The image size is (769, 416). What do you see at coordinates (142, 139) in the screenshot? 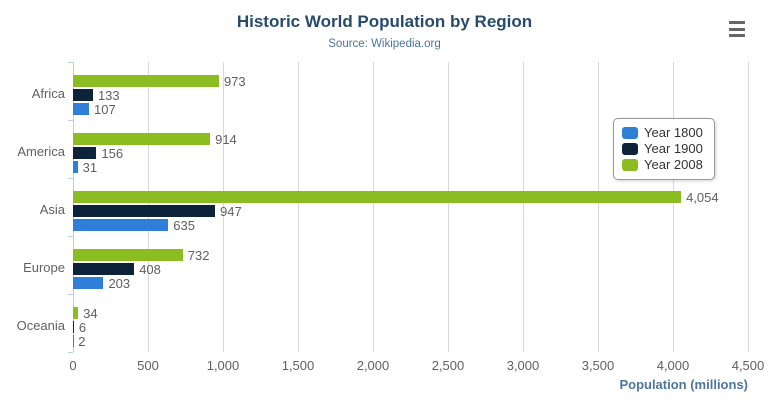
I see `bar-america-year-2008` at bounding box center [142, 139].